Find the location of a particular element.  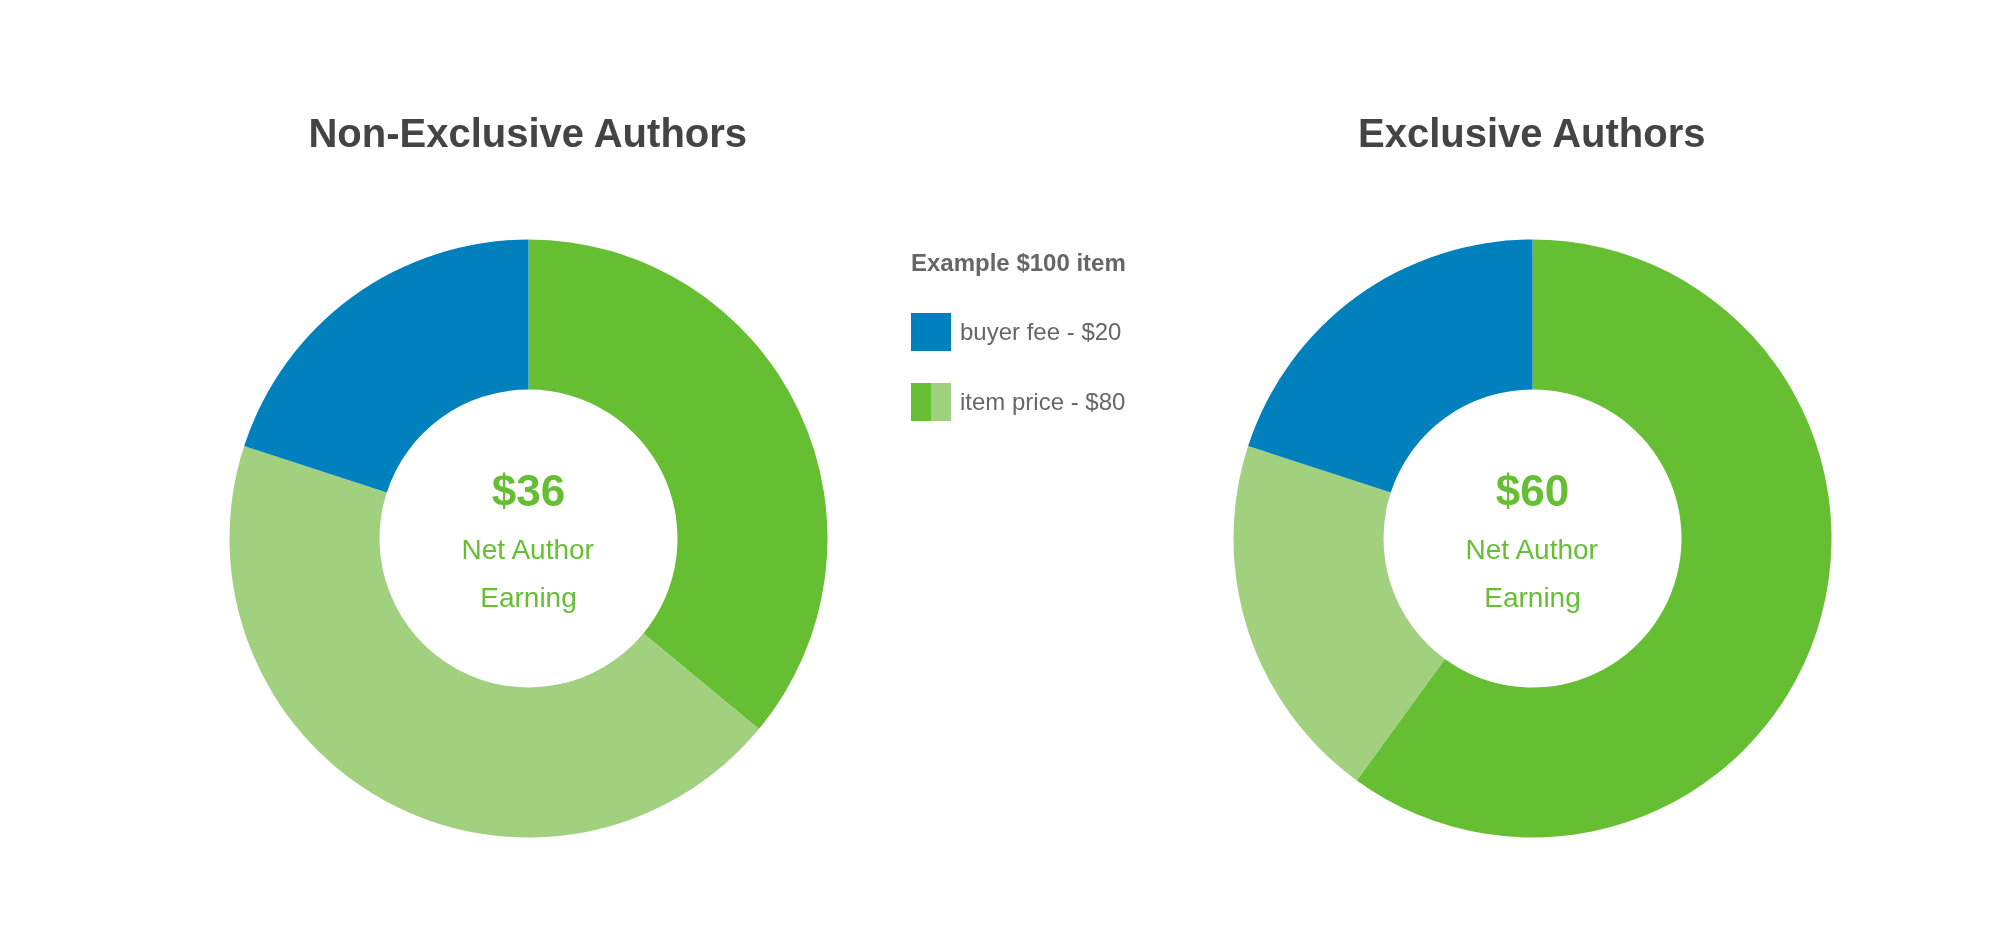

text: item price - $80 is located at coordinates (1043, 402).